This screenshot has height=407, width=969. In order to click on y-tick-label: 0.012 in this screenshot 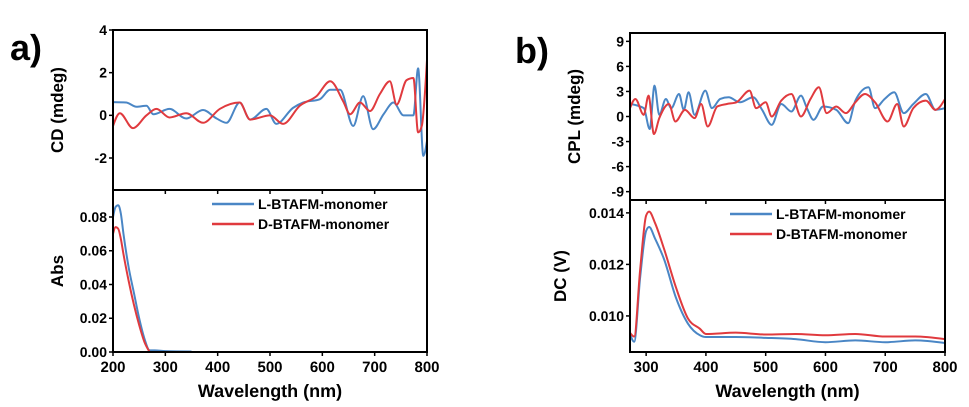, I will do `click(606, 264)`.